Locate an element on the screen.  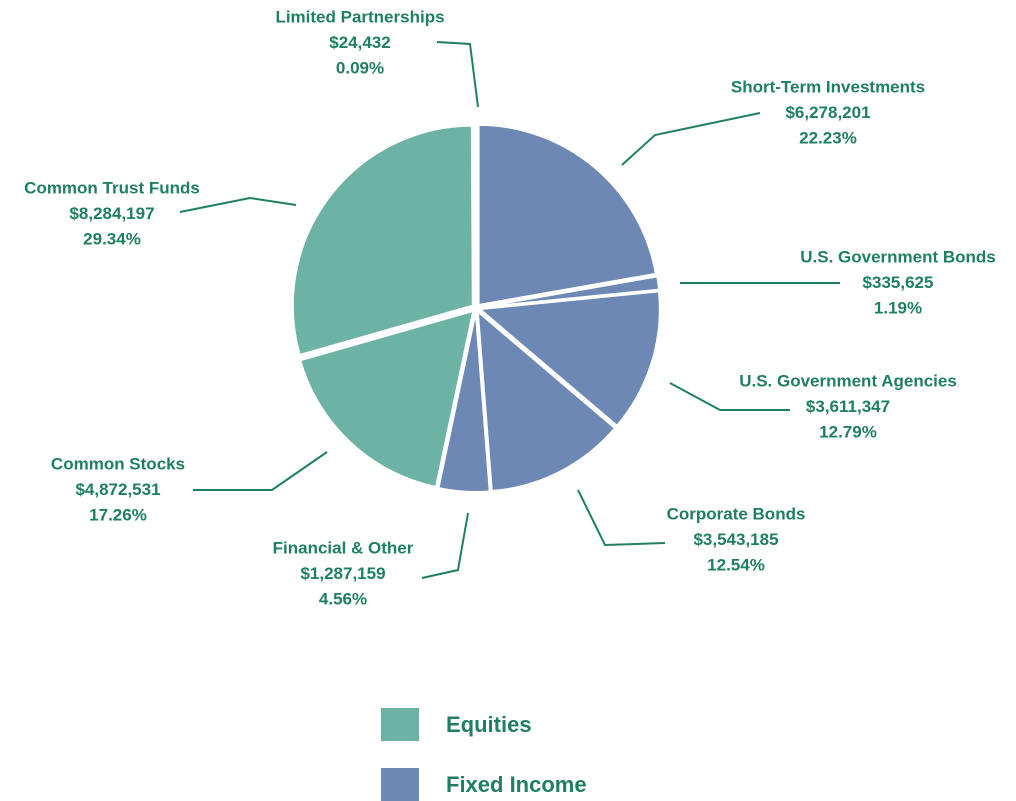
legend-label: Equities is located at coordinates (489, 724).